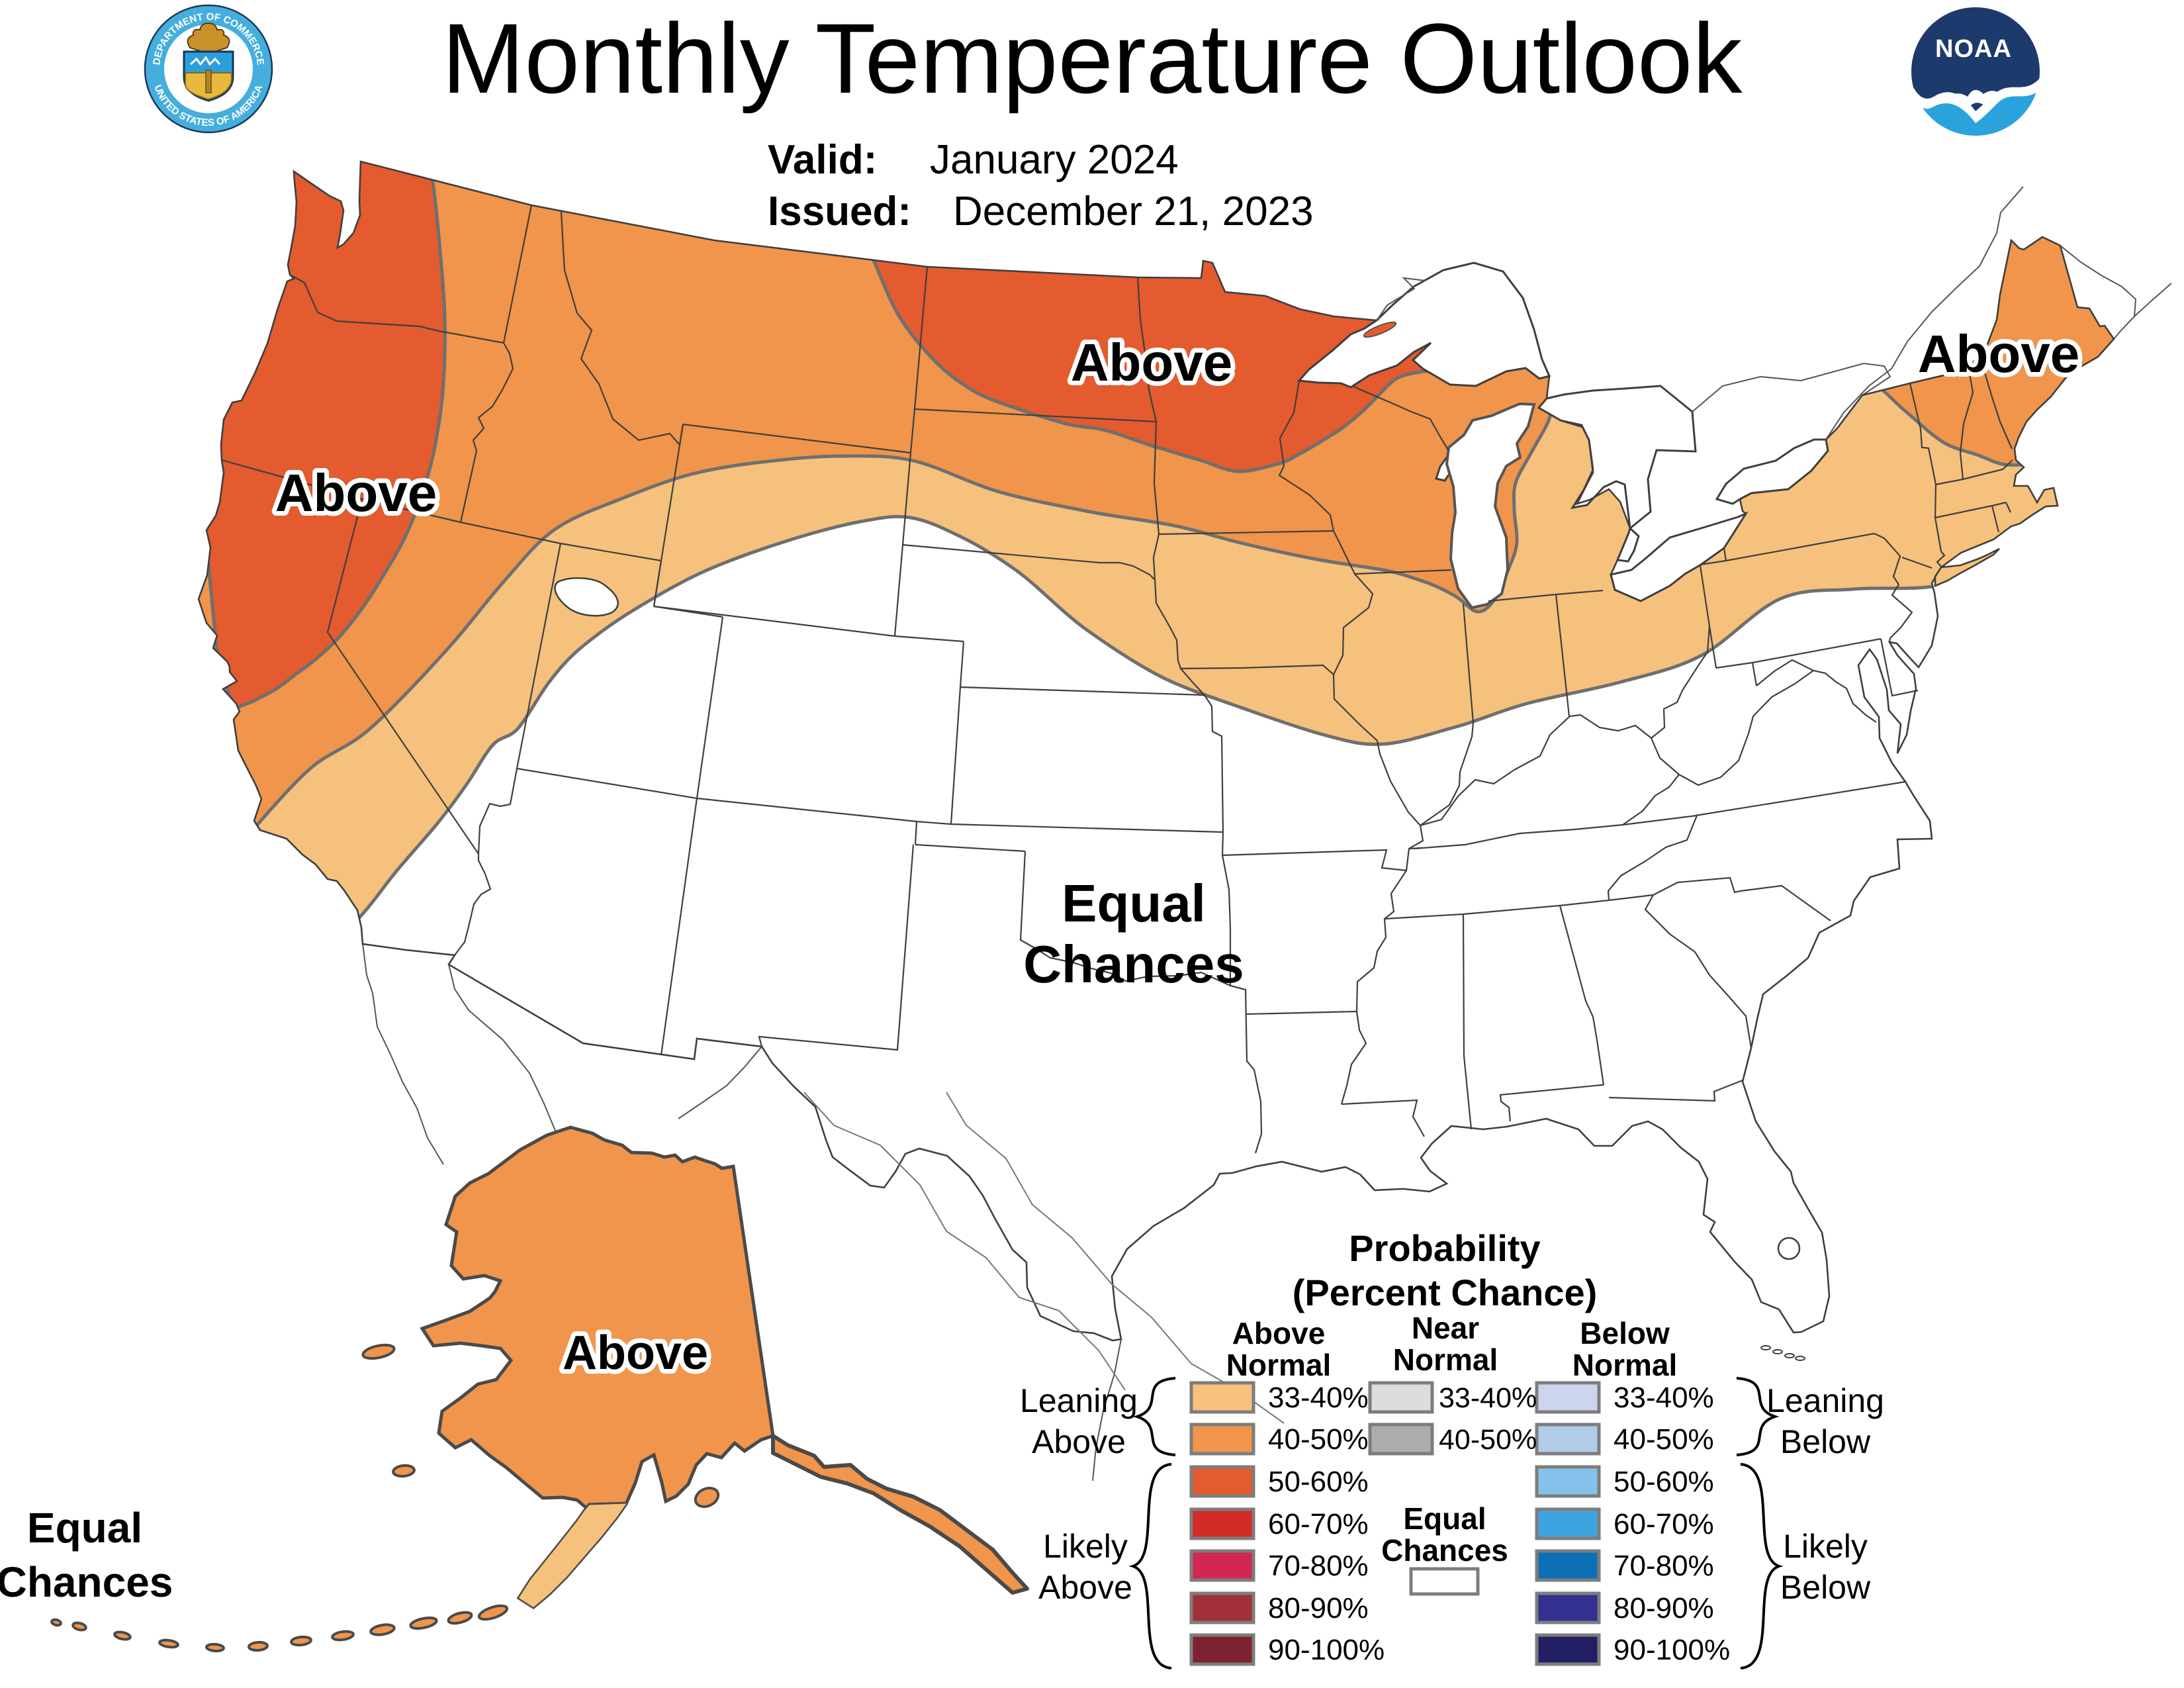 The width and height of the screenshot is (2184, 1688). What do you see at coordinates (1444, 1248) in the screenshot?
I see `svg-text: Probability` at bounding box center [1444, 1248].